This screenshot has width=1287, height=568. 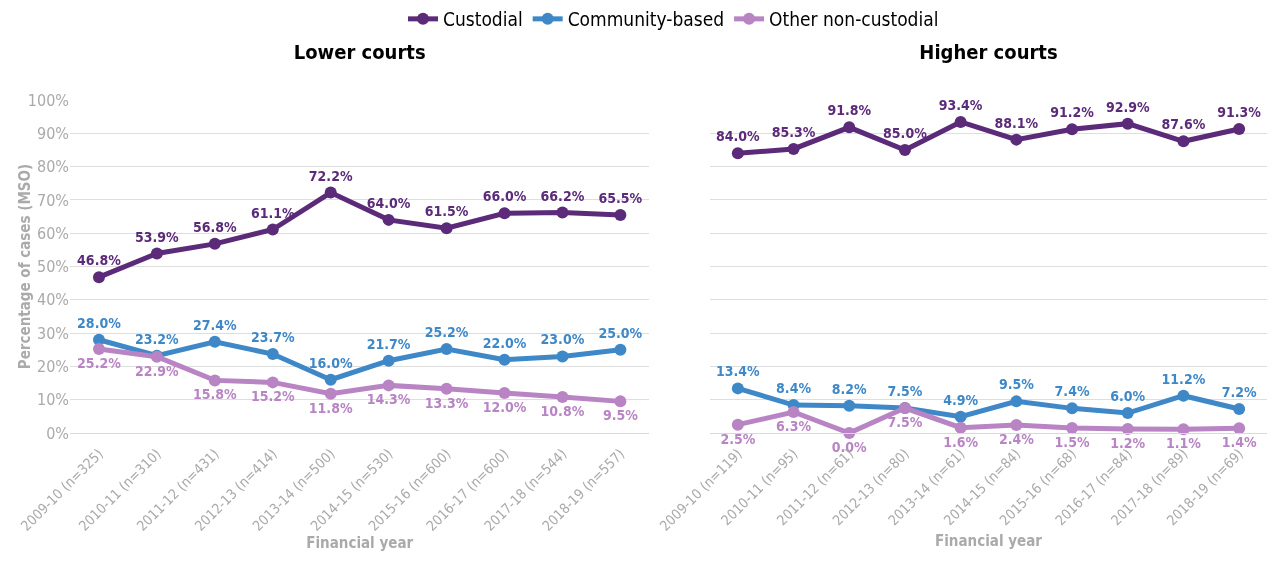 I want to click on y-axis-title: Percentage of cases (MSO), so click(x=25, y=266).